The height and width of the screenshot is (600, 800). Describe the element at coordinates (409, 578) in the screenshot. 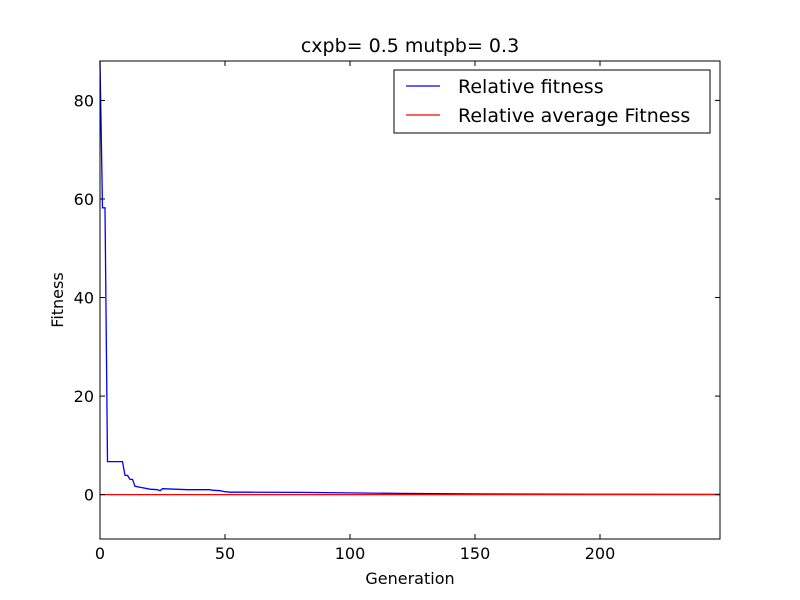

I see `x-axis-title: Generation` at that location.